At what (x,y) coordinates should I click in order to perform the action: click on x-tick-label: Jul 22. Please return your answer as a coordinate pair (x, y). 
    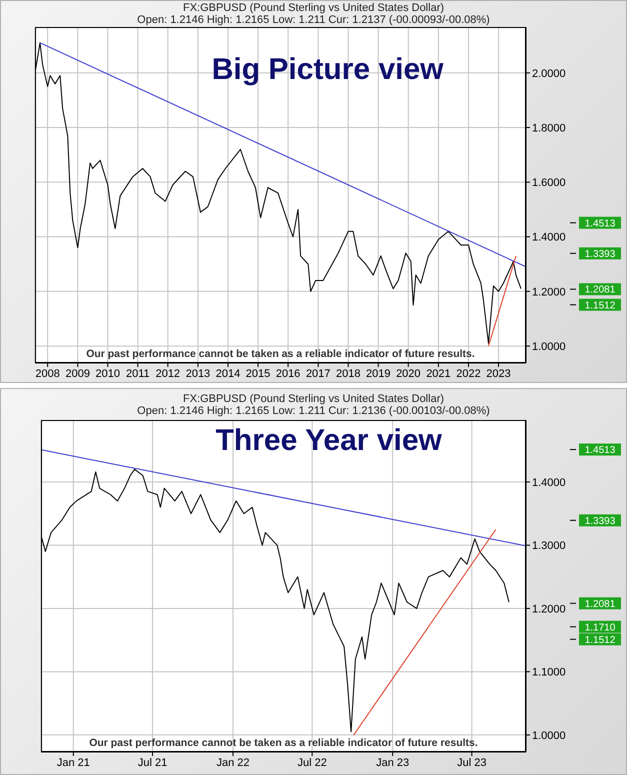
    Looking at the image, I should click on (312, 762).